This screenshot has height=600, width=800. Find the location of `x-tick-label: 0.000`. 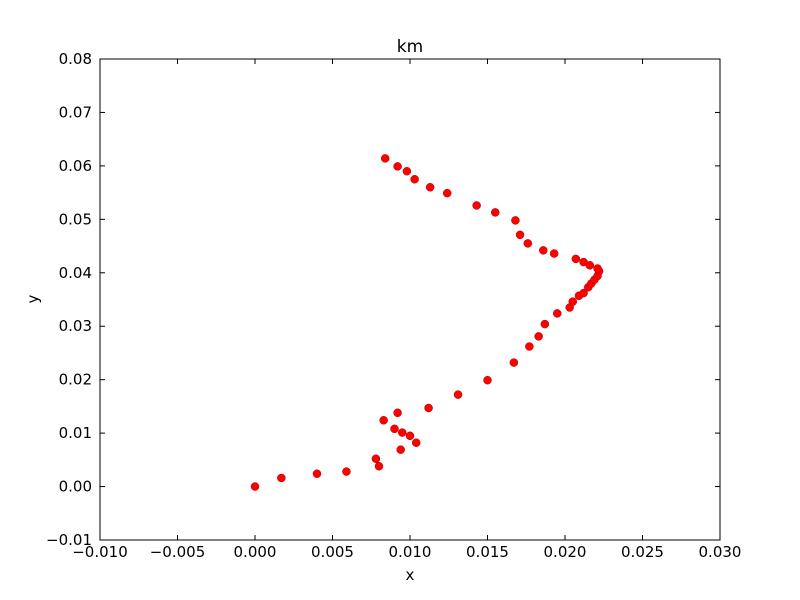

x-tick-label: 0.000 is located at coordinates (255, 552).